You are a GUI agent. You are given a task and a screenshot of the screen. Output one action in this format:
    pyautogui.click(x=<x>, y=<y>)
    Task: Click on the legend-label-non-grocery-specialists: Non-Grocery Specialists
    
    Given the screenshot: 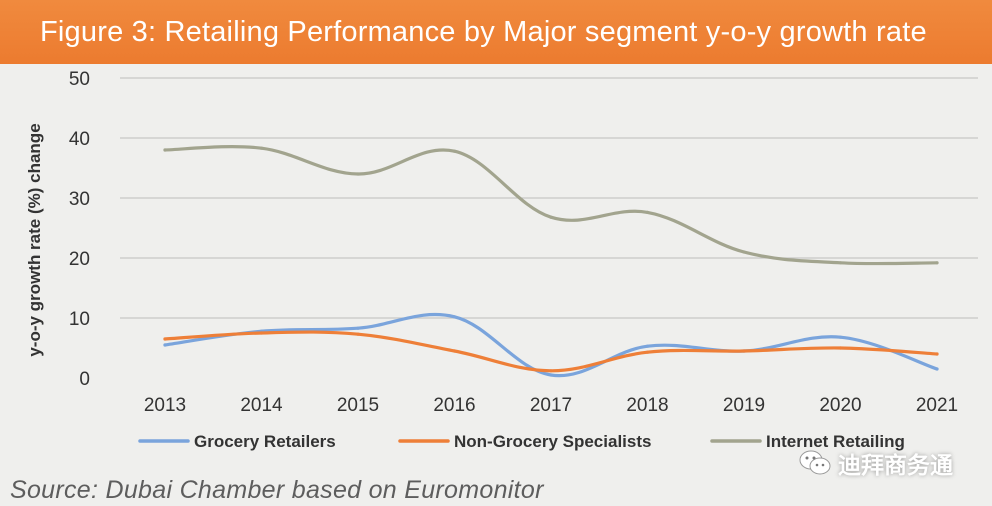 What is the action you would take?
    pyautogui.click(x=552, y=441)
    